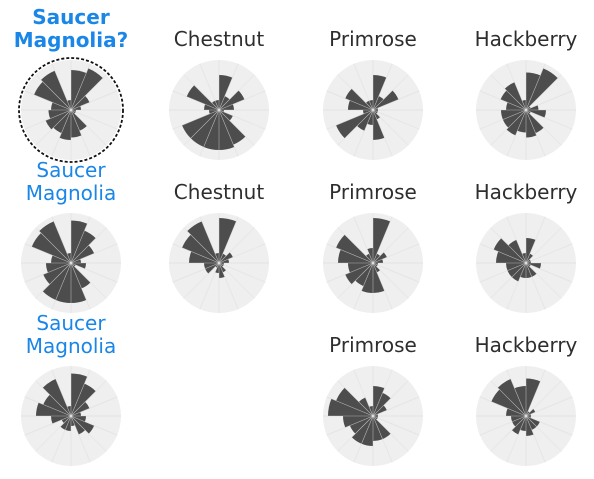 The height and width of the screenshot is (479, 594). I want to click on selection-ring, so click(71, 110).